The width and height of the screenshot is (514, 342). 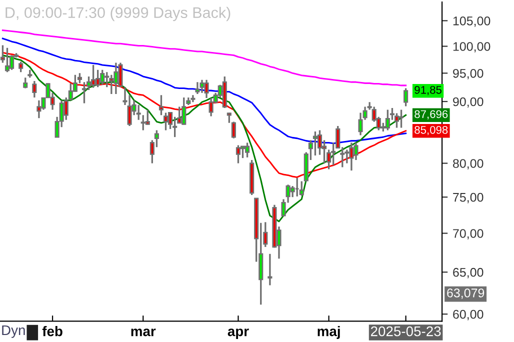 I want to click on text: 63,079, so click(x=465, y=293).